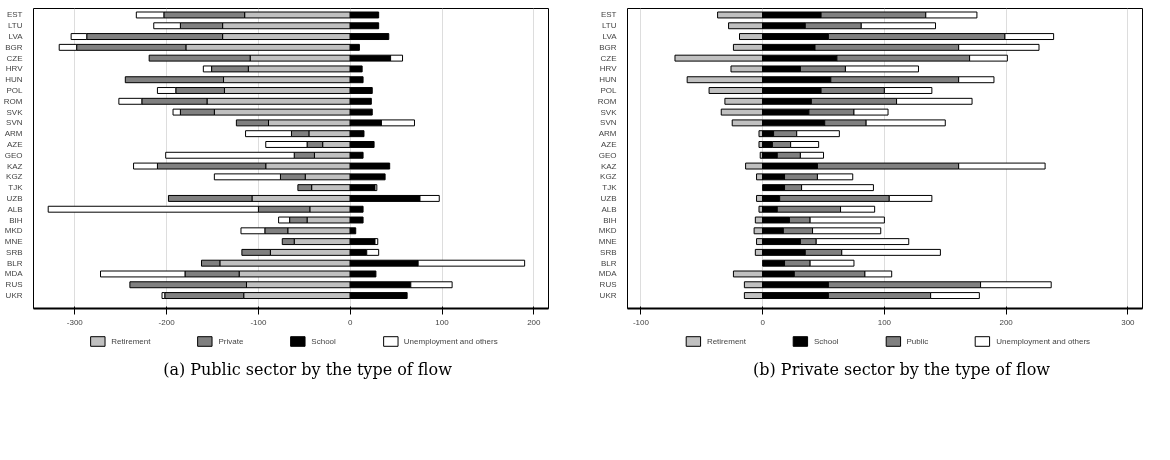 The image size is (1170, 460). What do you see at coordinates (917, 341) in the screenshot?
I see `legend-label: Public` at bounding box center [917, 341].